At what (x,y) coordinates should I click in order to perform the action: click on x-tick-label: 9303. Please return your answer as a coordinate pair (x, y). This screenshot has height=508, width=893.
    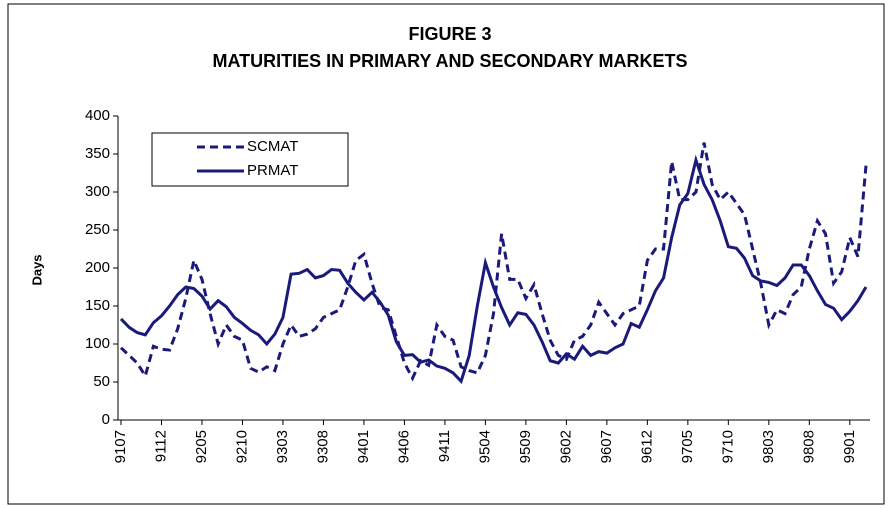
    Looking at the image, I should click on (282, 446).